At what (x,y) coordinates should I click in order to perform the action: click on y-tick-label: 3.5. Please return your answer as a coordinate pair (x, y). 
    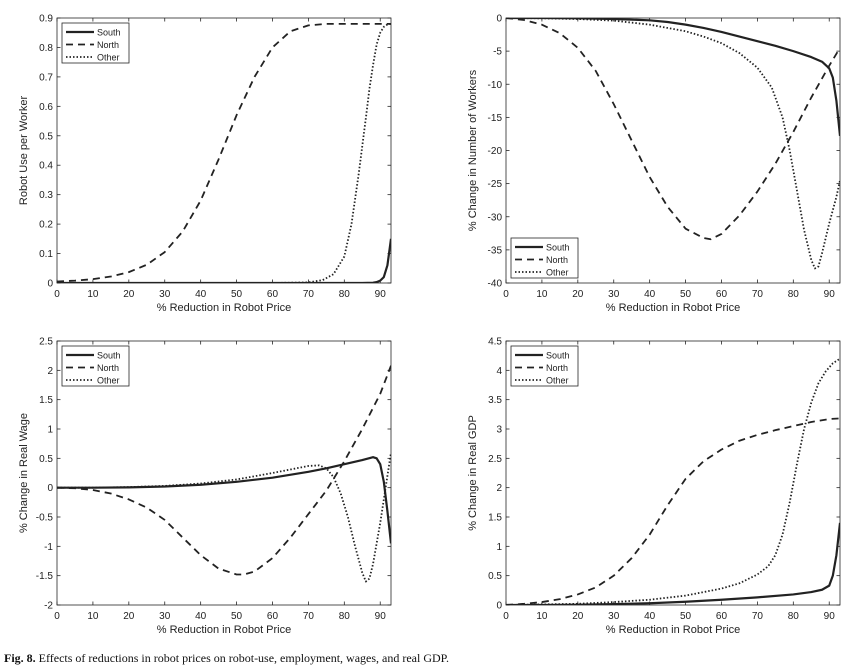
    Looking at the image, I should click on (495, 400).